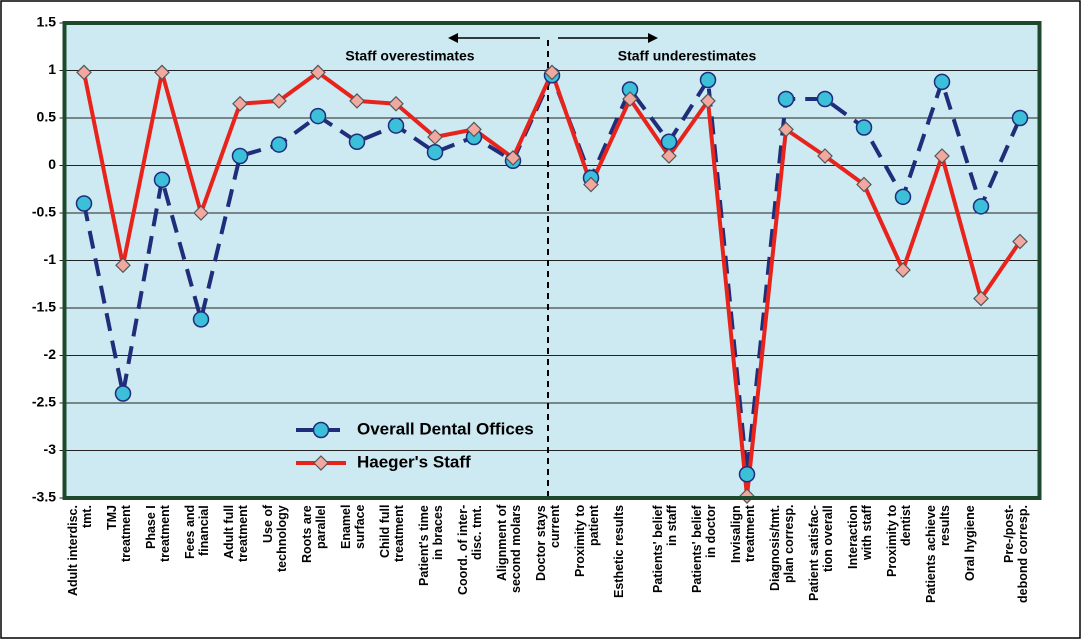 This screenshot has height=639, width=1081. I want to click on y-tick-label: 0, so click(52, 164).